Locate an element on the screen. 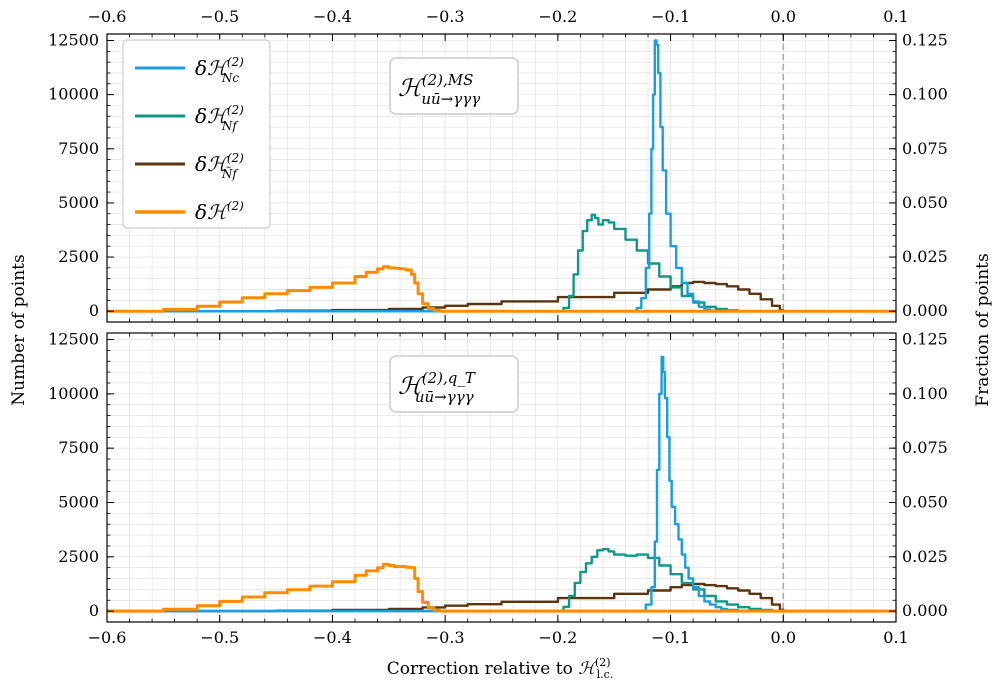 The width and height of the screenshot is (1001, 690). legend is located at coordinates (196, 134).